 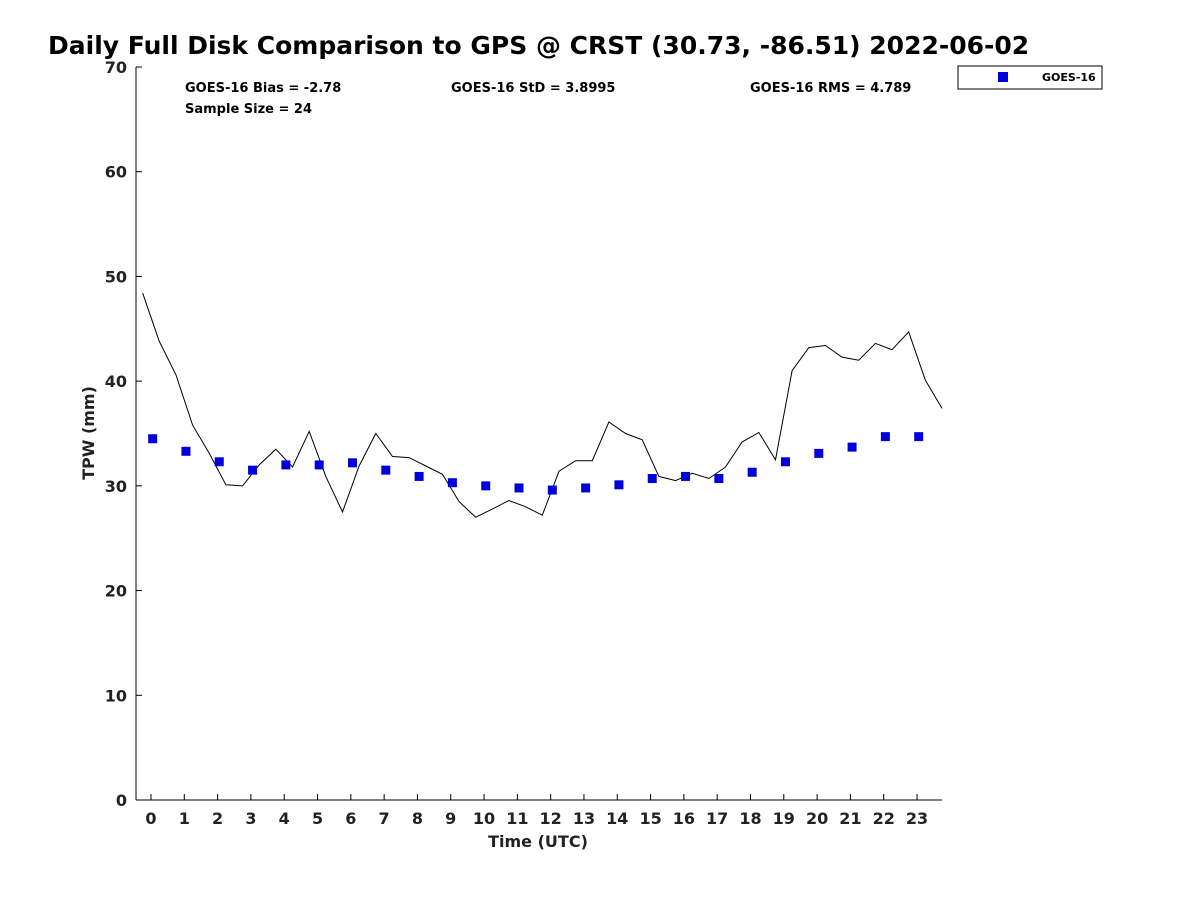 I want to click on x-tick-label: 15, so click(x=650, y=818).